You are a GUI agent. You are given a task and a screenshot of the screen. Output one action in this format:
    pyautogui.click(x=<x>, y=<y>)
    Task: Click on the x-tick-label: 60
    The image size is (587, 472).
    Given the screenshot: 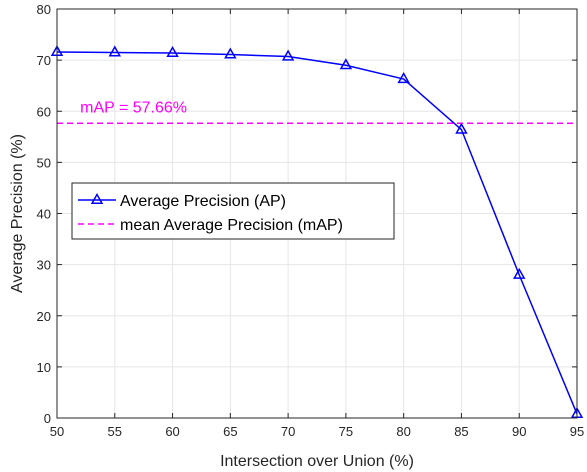 What is the action you would take?
    pyautogui.click(x=172, y=431)
    